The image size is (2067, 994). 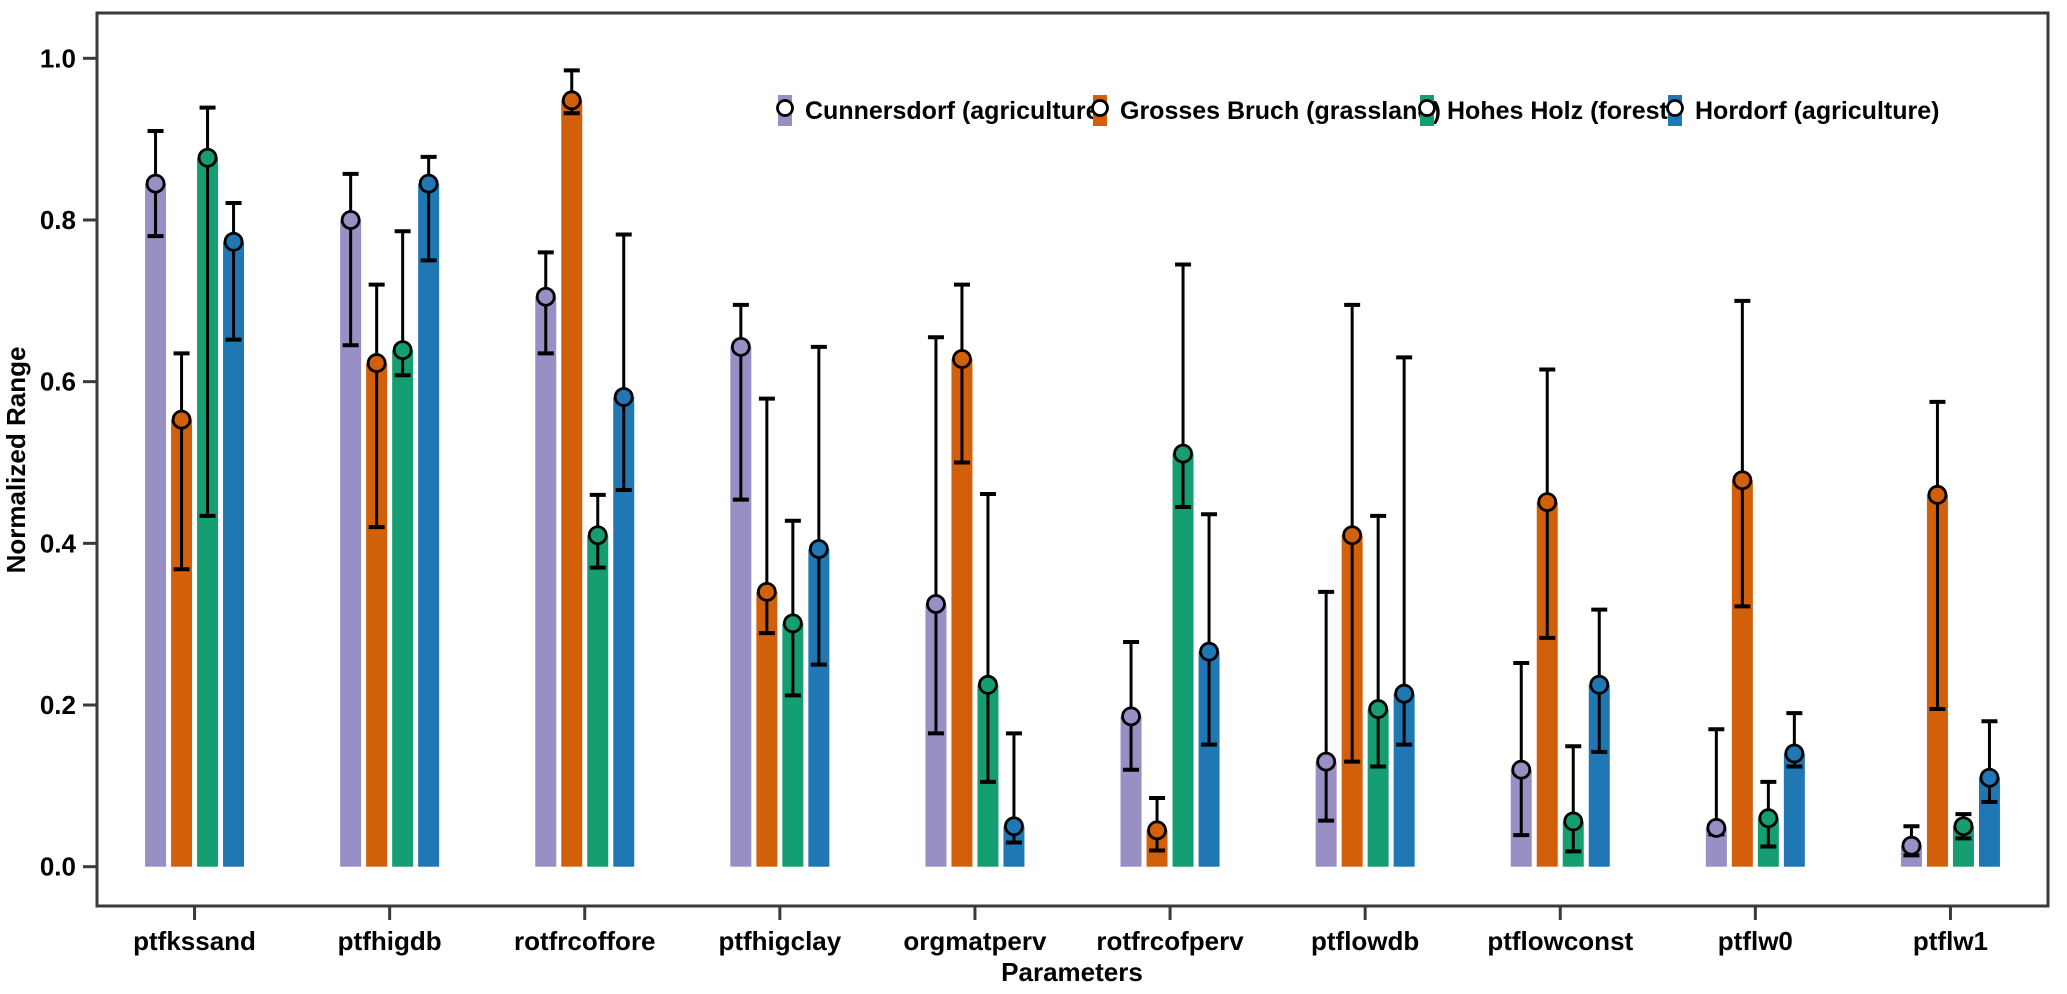 I want to click on bar-rotfrcofperv-series1, so click(x=1131, y=791).